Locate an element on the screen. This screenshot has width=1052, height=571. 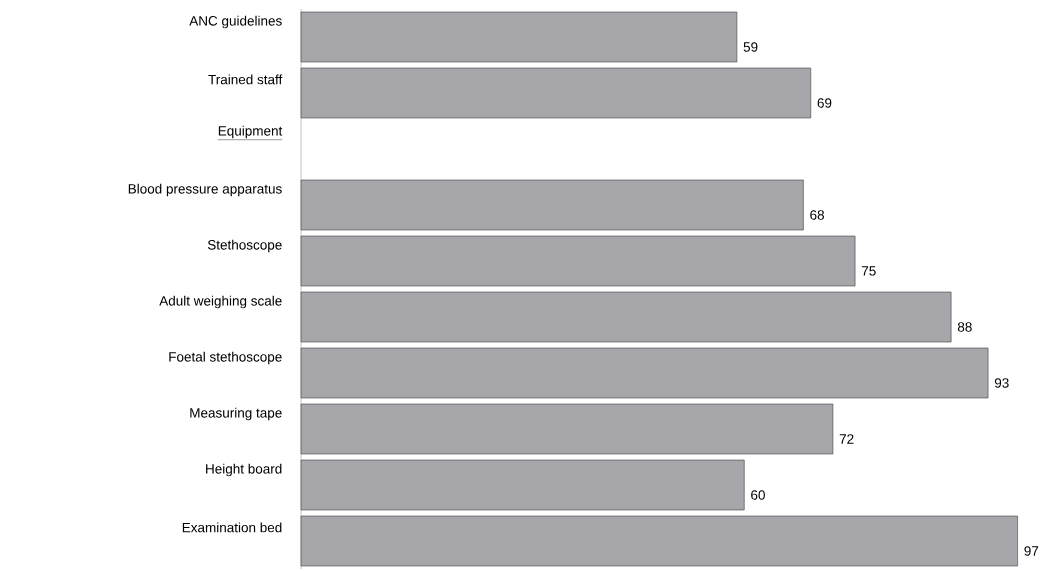
y-tick-label: Blood pressure apparatus is located at coordinates (205, 190).